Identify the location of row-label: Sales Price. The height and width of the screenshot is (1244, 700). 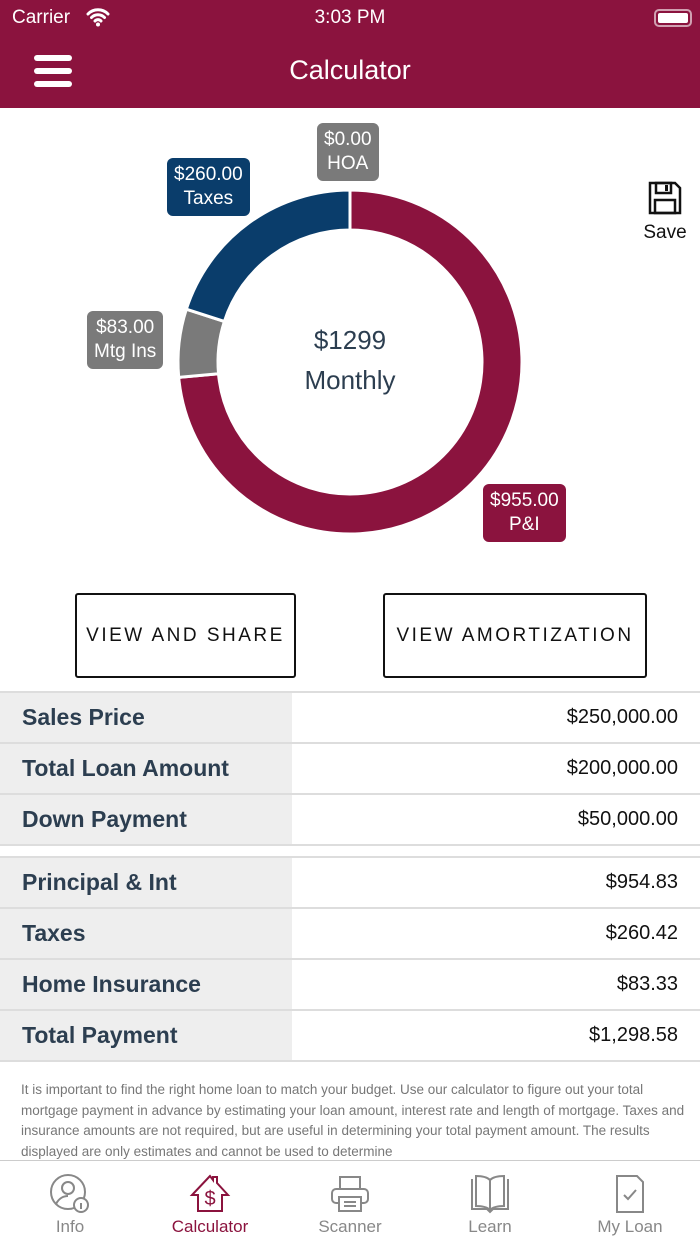
(146, 717).